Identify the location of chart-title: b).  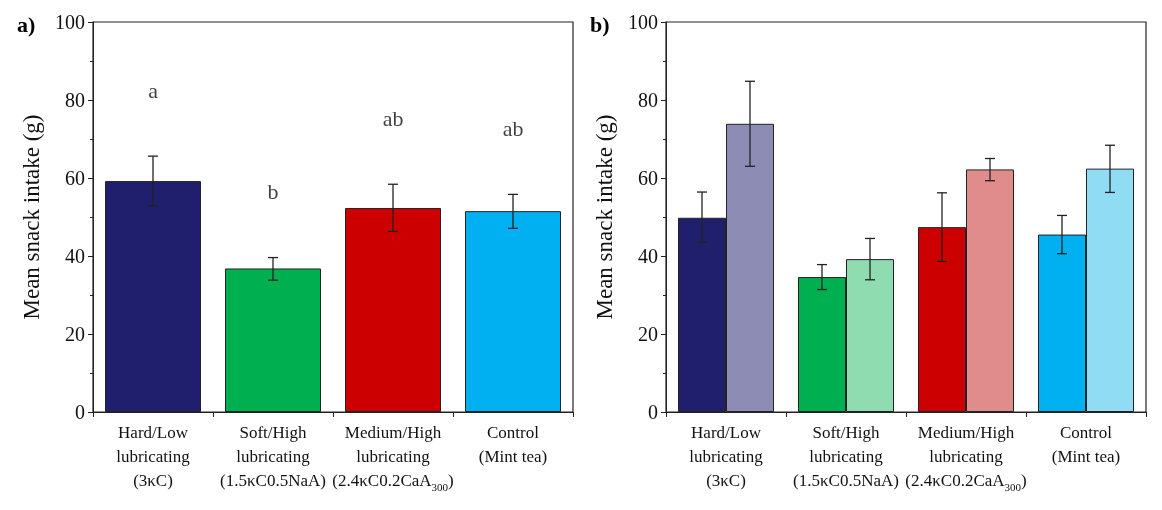
(600, 24).